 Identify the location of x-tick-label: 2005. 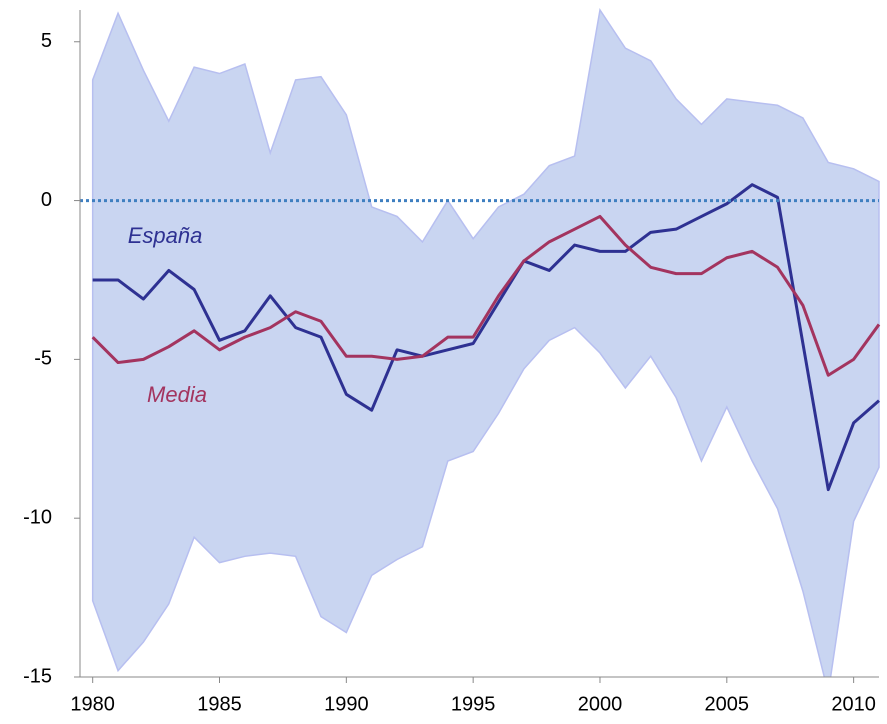
(727, 704).